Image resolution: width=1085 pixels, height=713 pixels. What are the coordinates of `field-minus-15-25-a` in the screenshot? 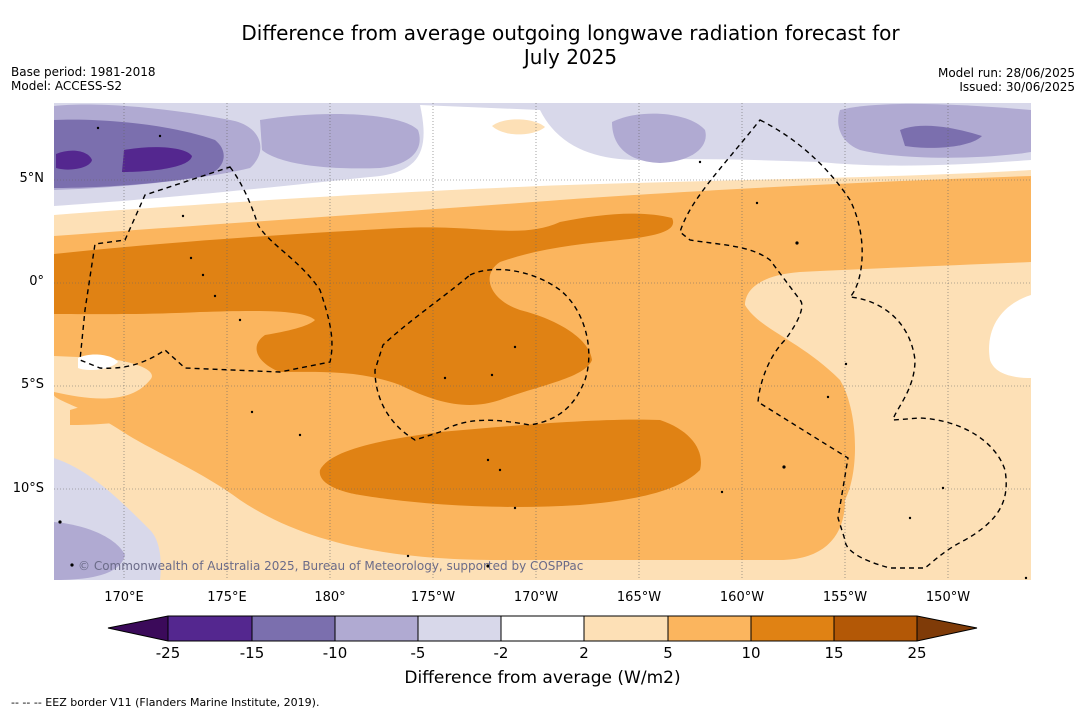 It's located at (74, 160).